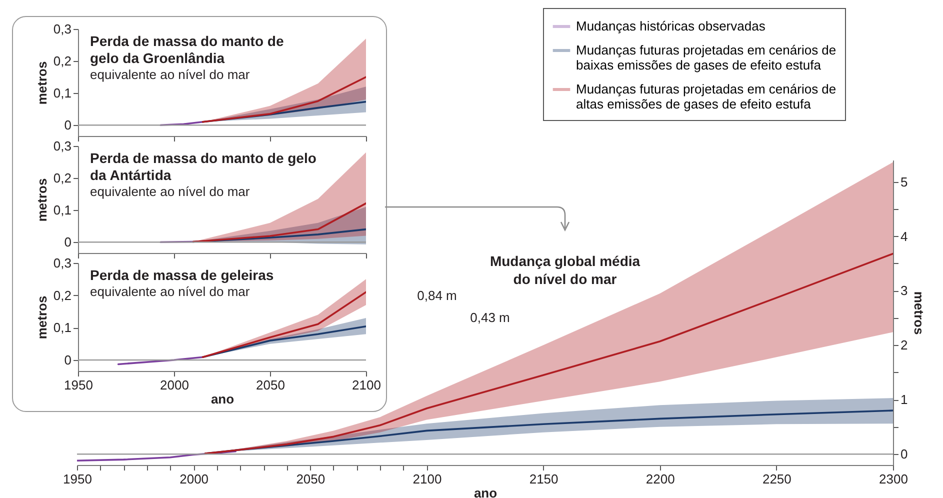  I want to click on x-tick-label: 2300, so click(893, 479).